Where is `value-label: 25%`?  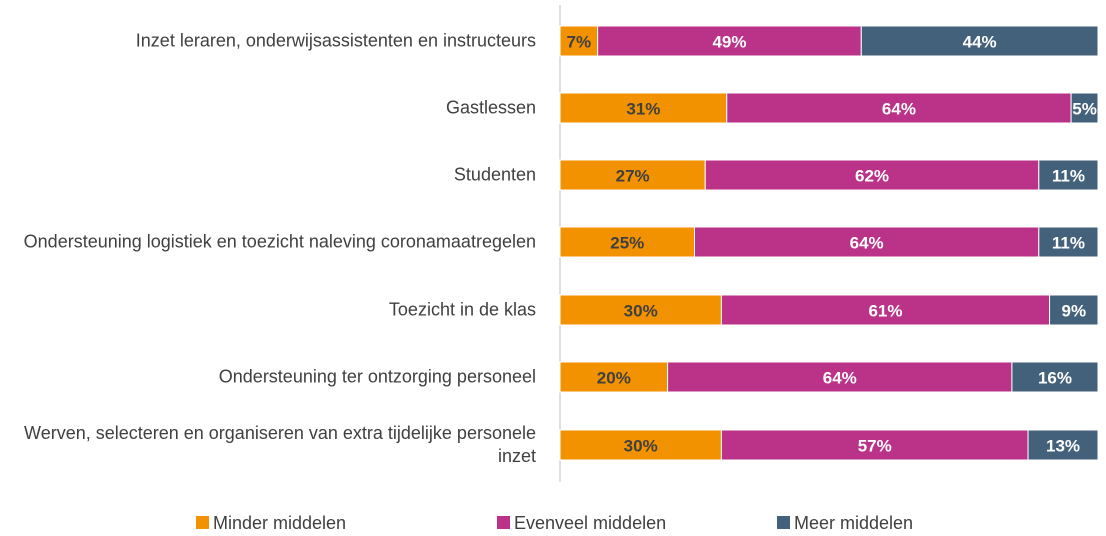
value-label: 25% is located at coordinates (627, 243).